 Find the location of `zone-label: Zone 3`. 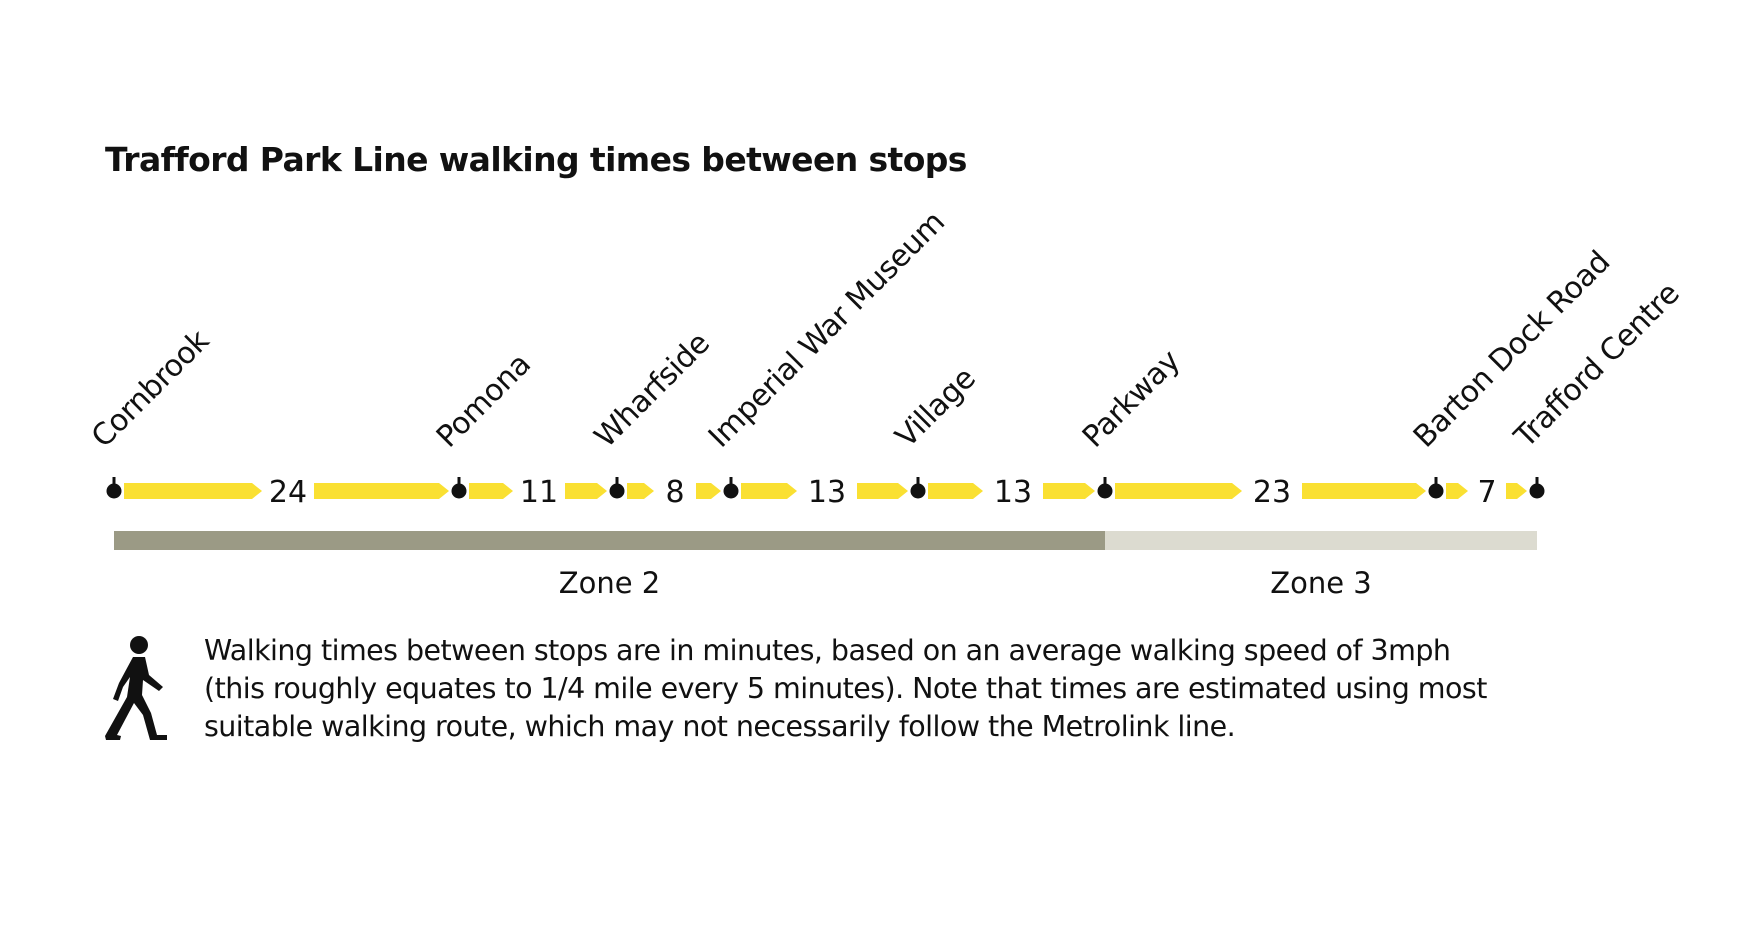

zone-label: Zone 3 is located at coordinates (1321, 583).